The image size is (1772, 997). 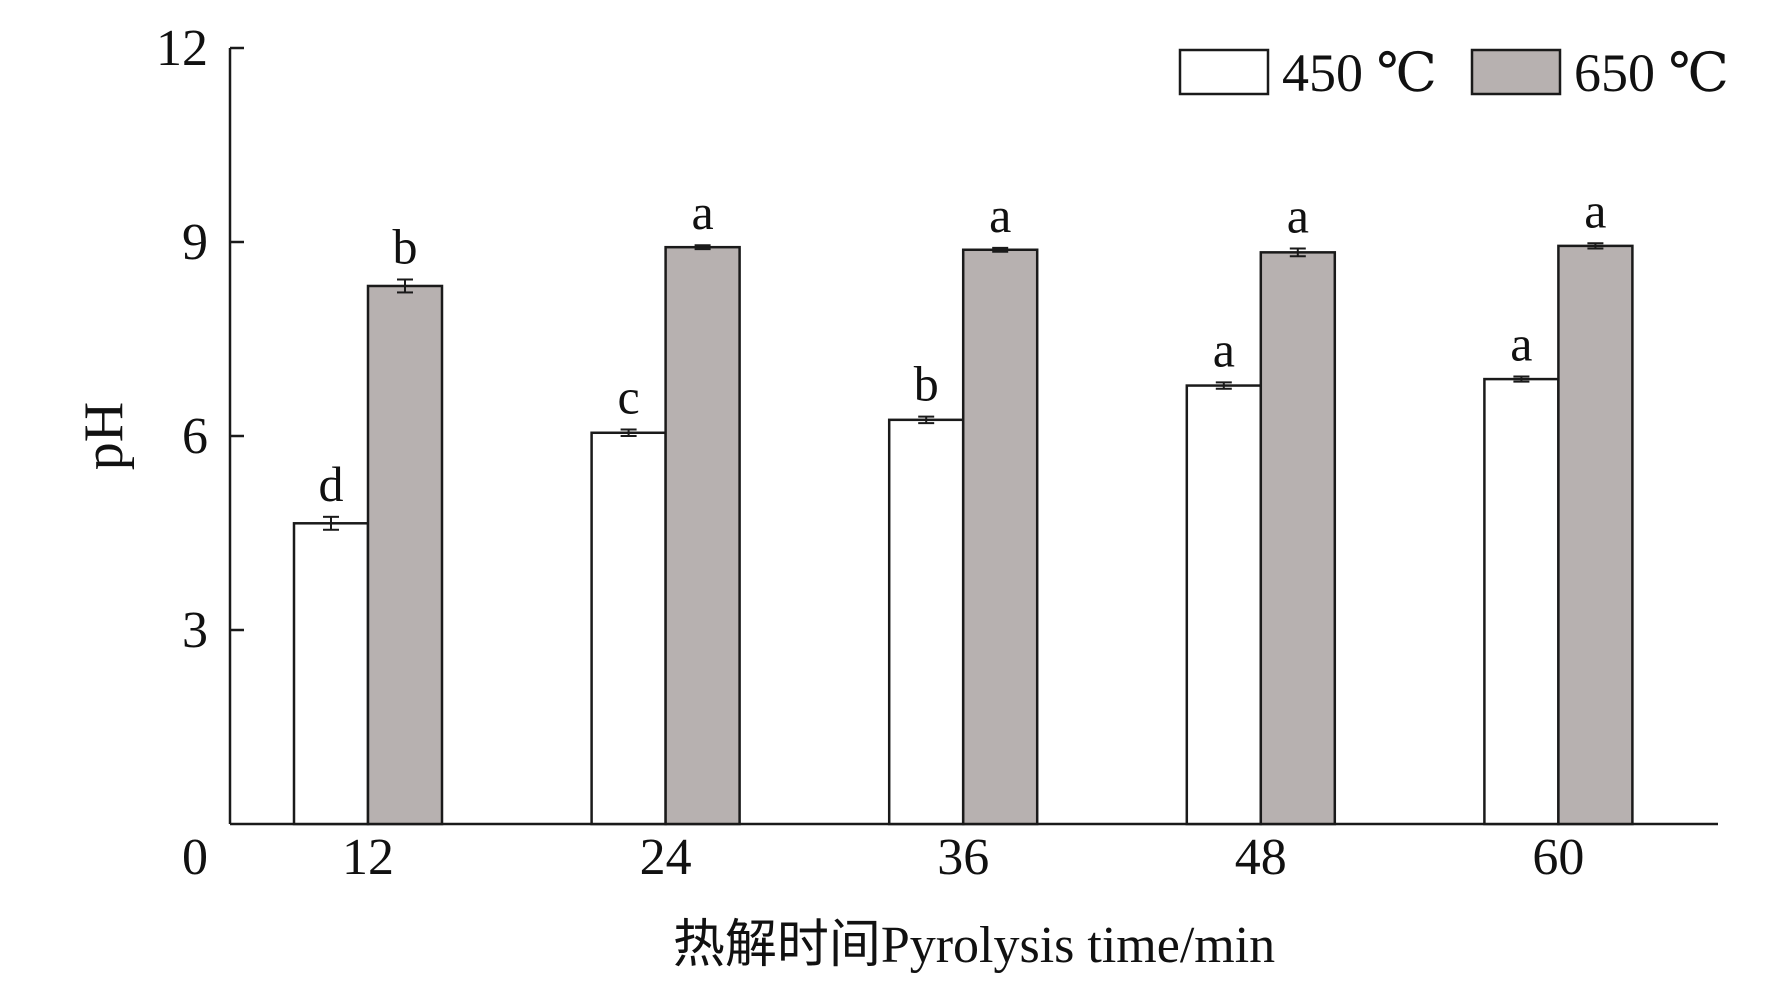 I want to click on legend: 450 ℃ 650 ℃, so click(x=1453, y=73).